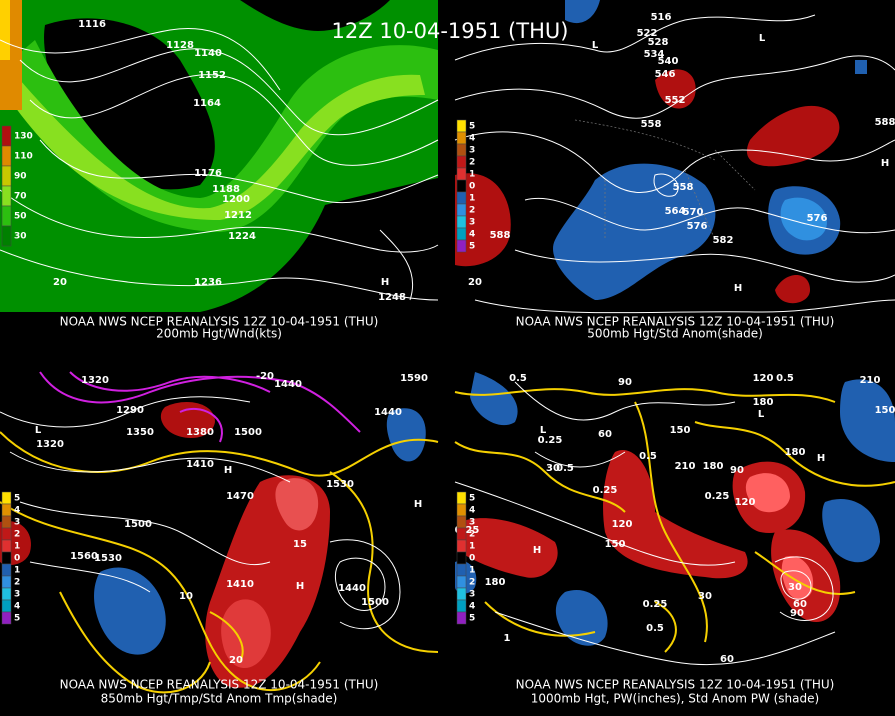 The height and width of the screenshot is (716, 895). Describe the element at coordinates (392, 297) in the screenshot. I see `contour-label: 1248` at that location.